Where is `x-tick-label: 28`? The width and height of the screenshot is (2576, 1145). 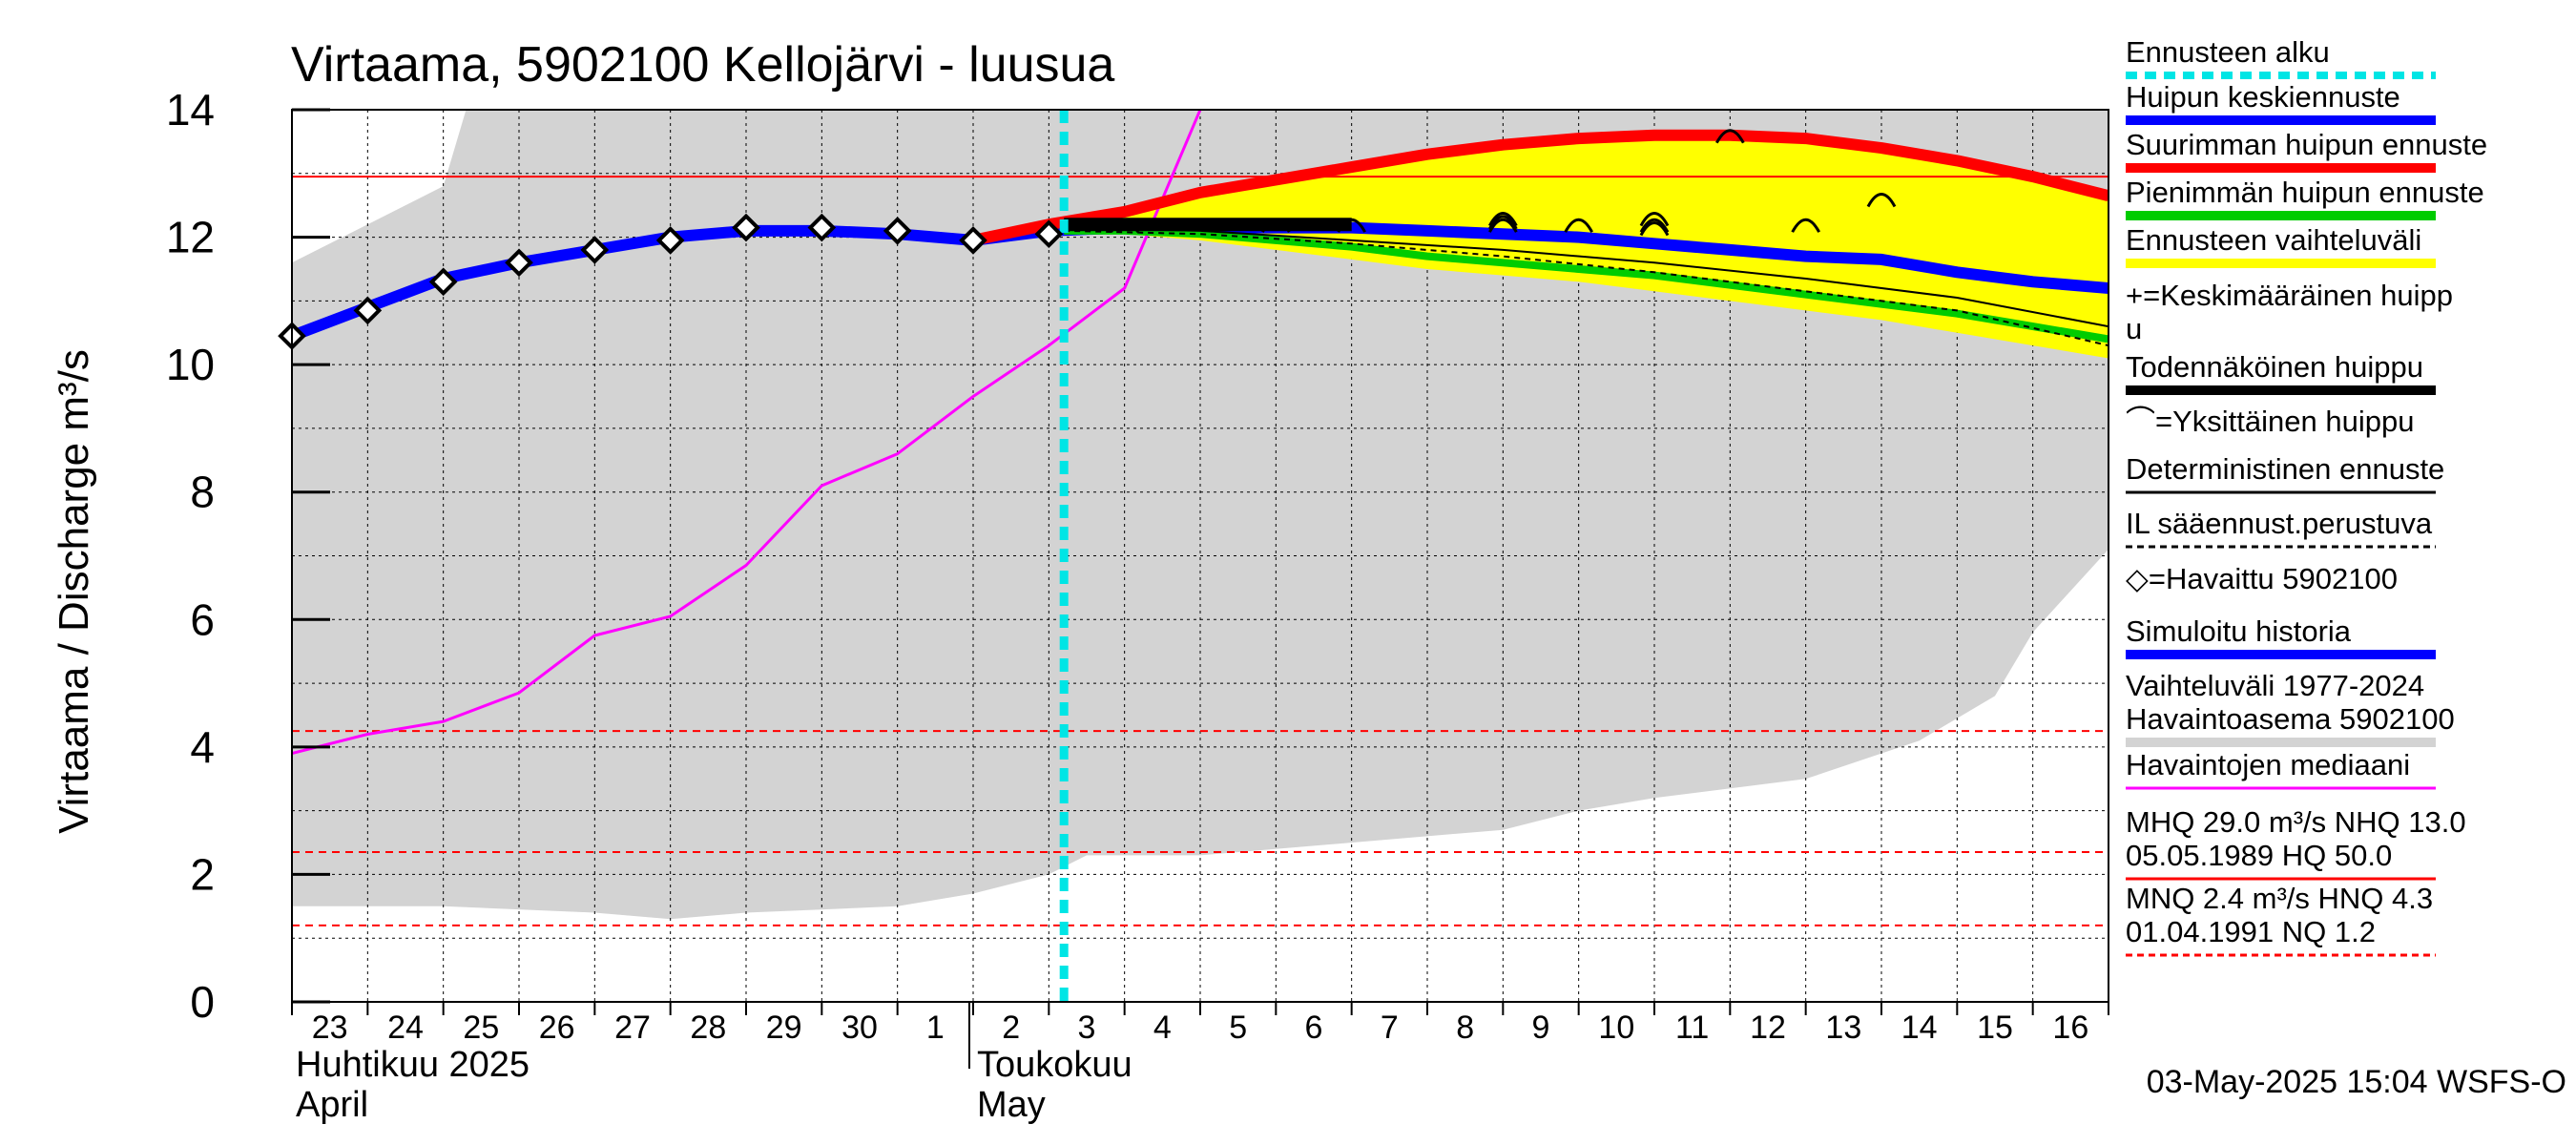
x-tick-label: 28 is located at coordinates (708, 1028).